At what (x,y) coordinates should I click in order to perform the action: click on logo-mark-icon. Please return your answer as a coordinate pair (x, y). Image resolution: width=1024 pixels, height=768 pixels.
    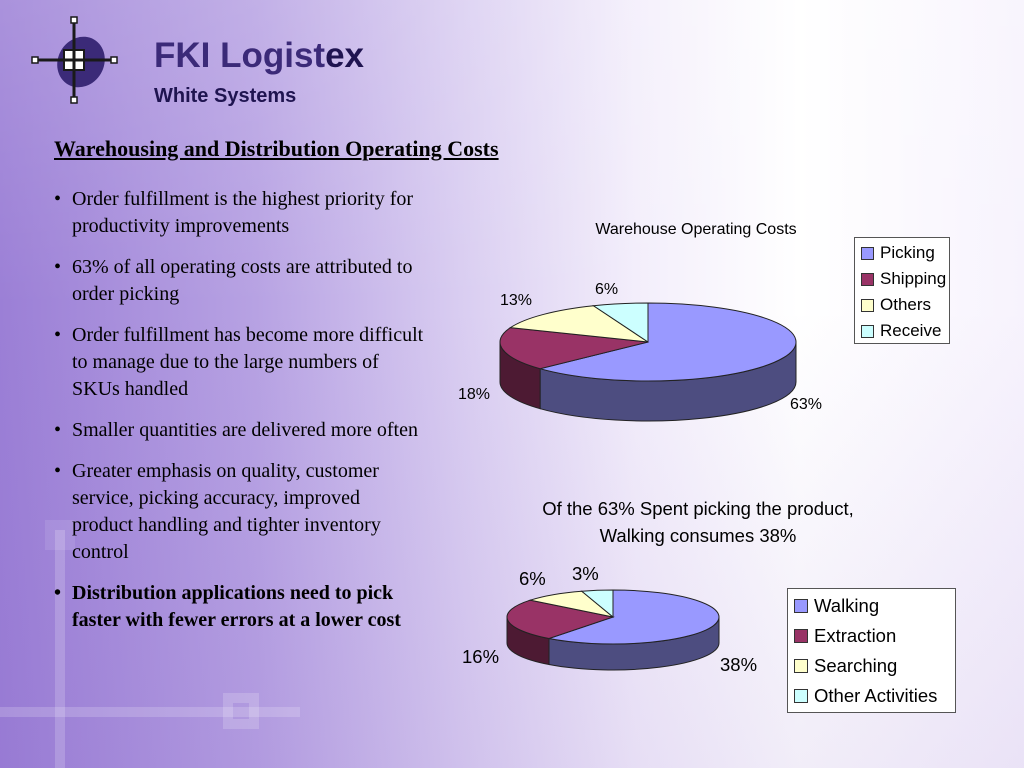
    Looking at the image, I should click on (74, 60).